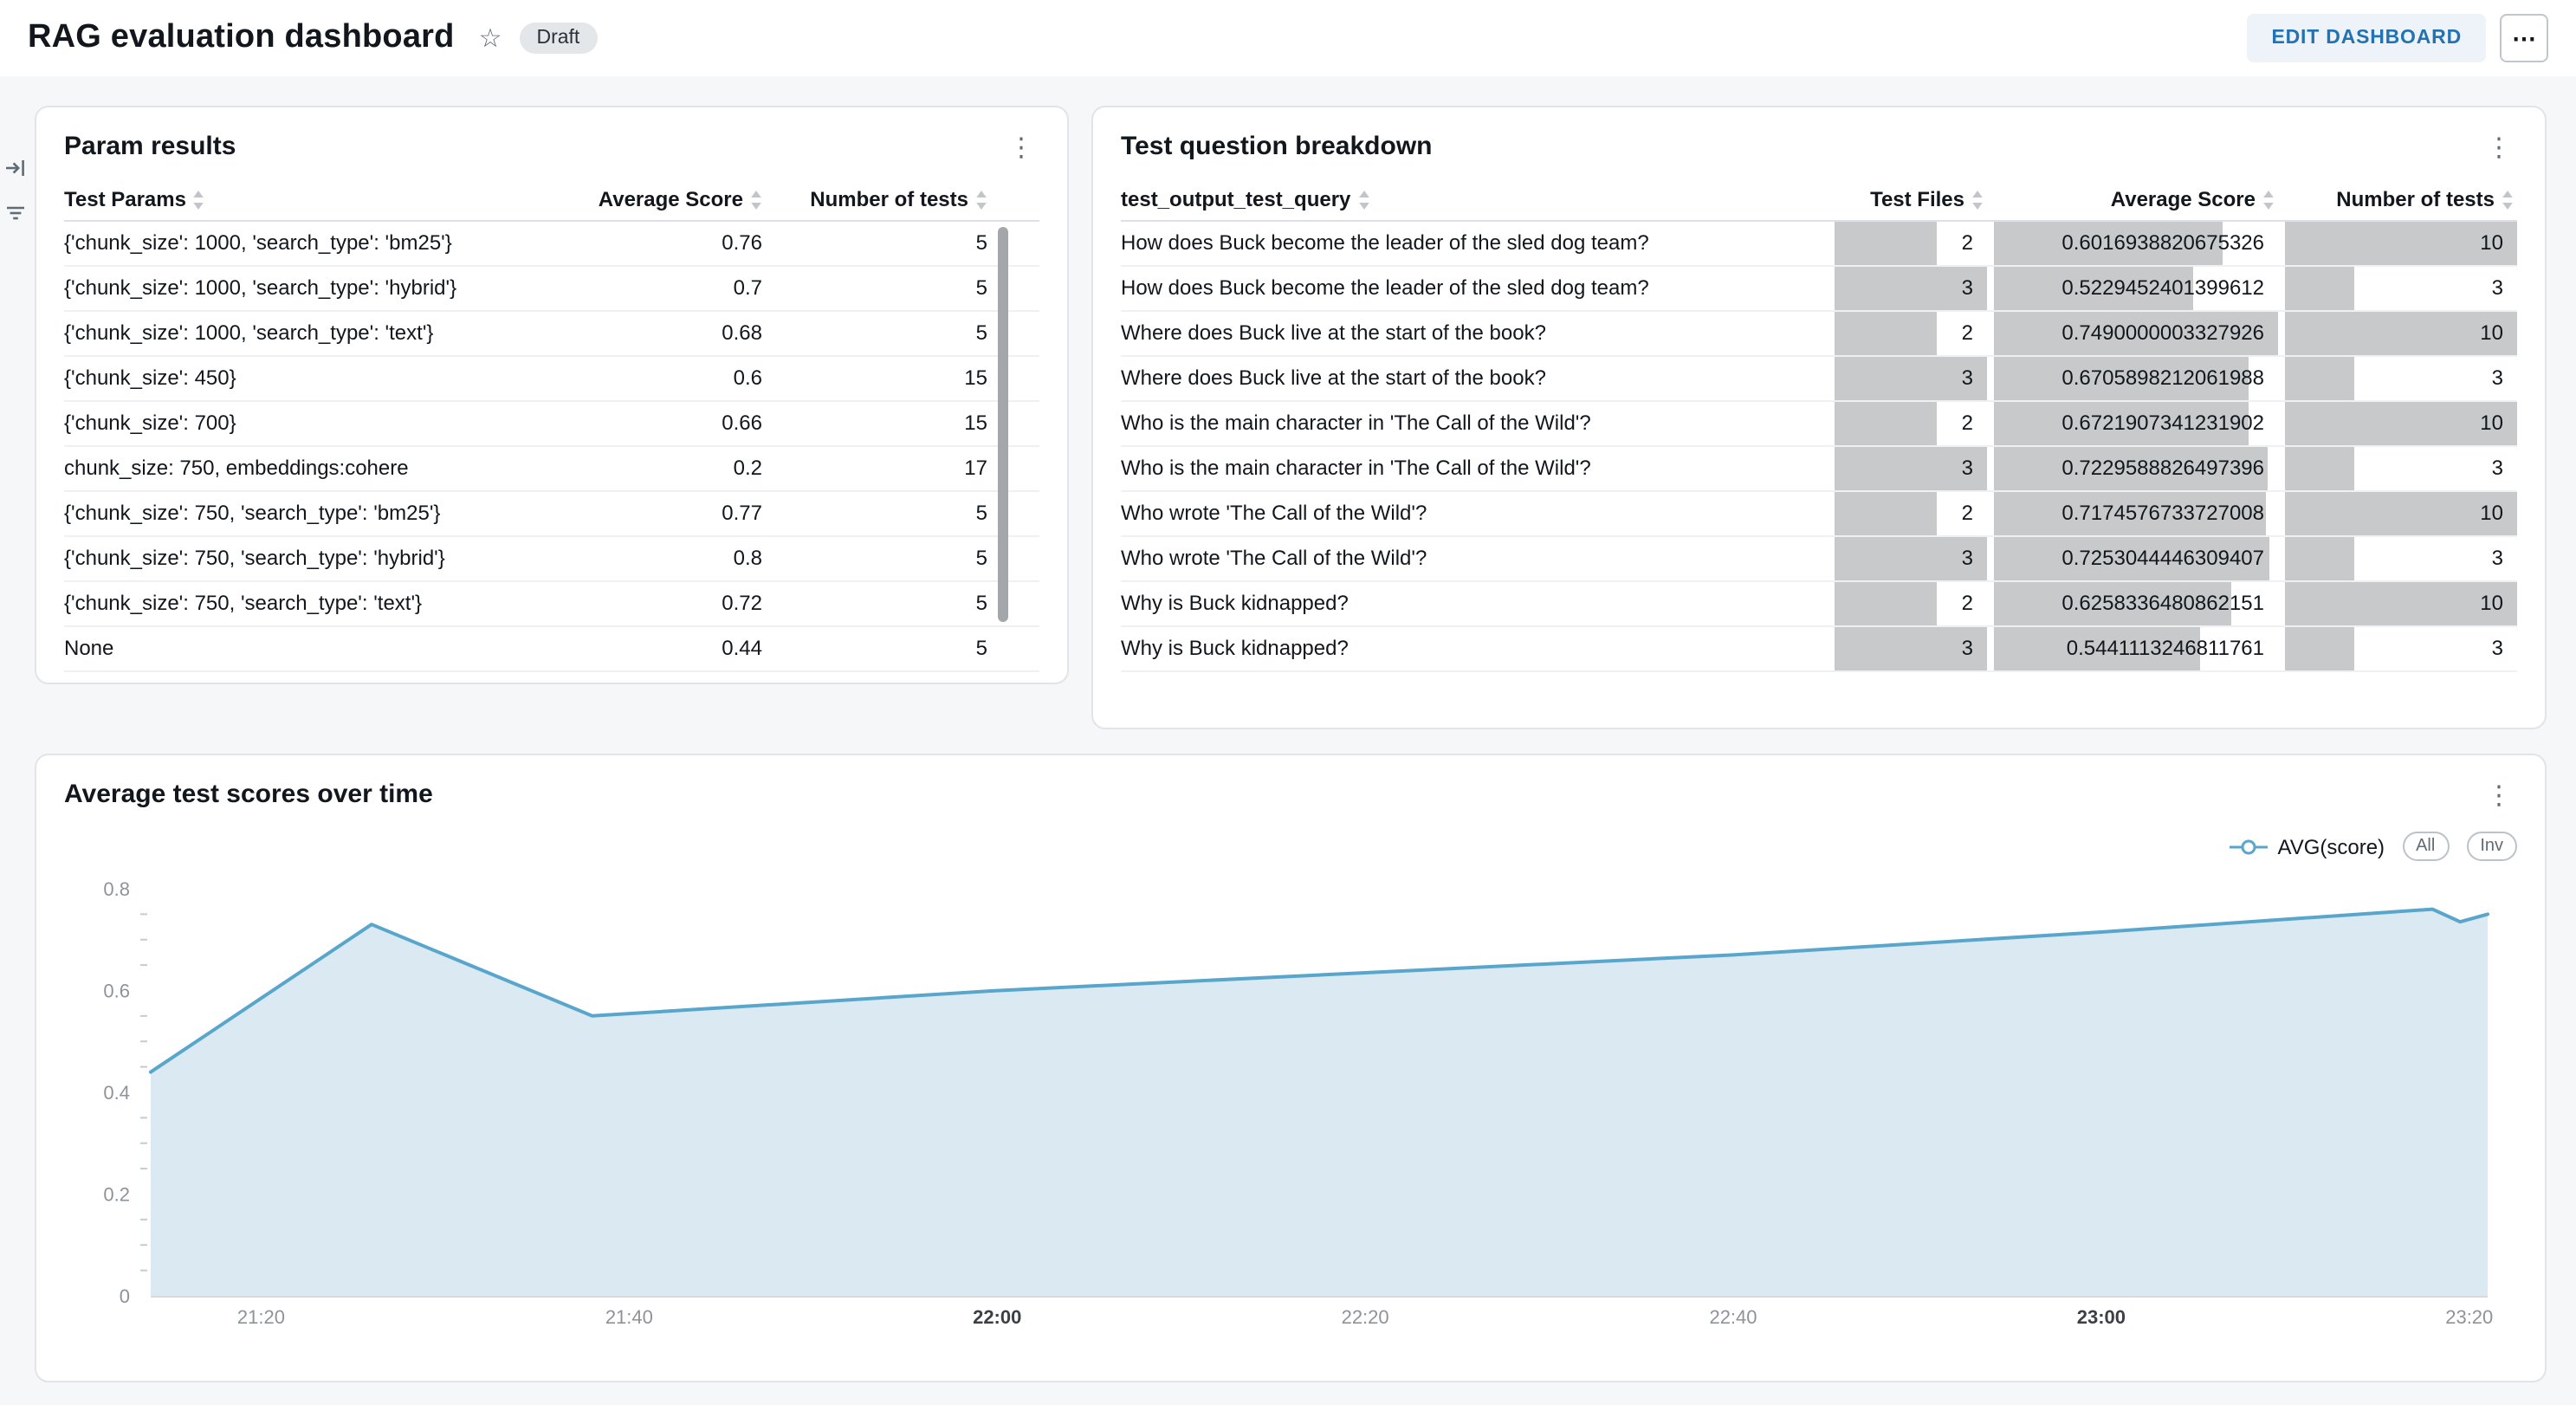 The image size is (2576, 1405). Describe the element at coordinates (2136, 558) in the screenshot. I see `avg-score-cell: 0.7253044446309407` at that location.